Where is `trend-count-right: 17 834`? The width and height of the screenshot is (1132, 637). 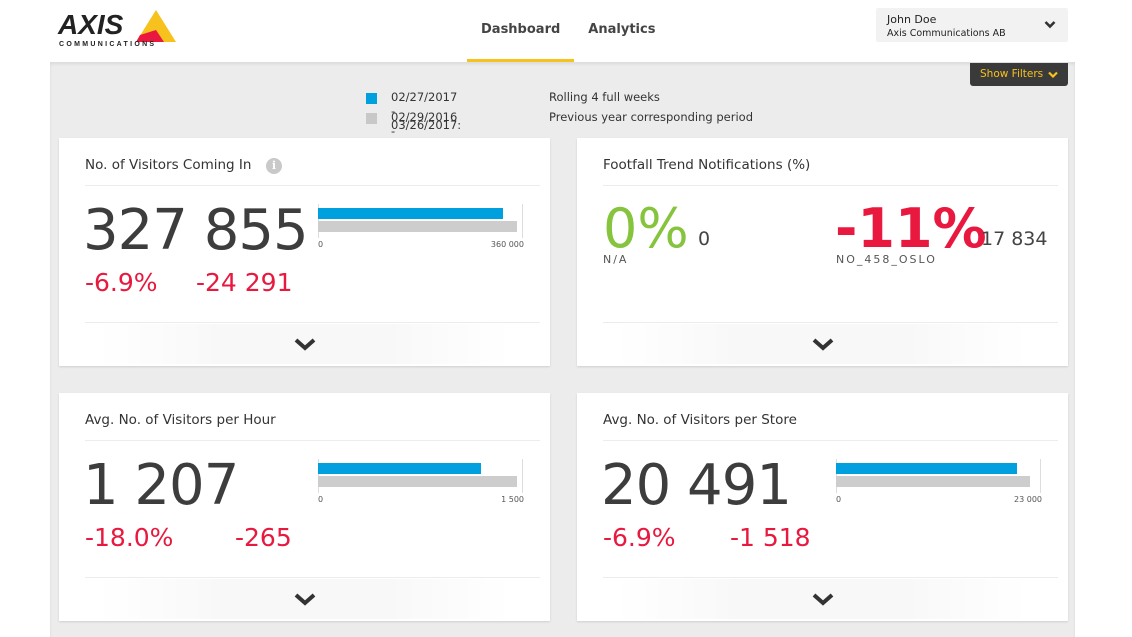
trend-count-right: 17 834 is located at coordinates (1014, 239).